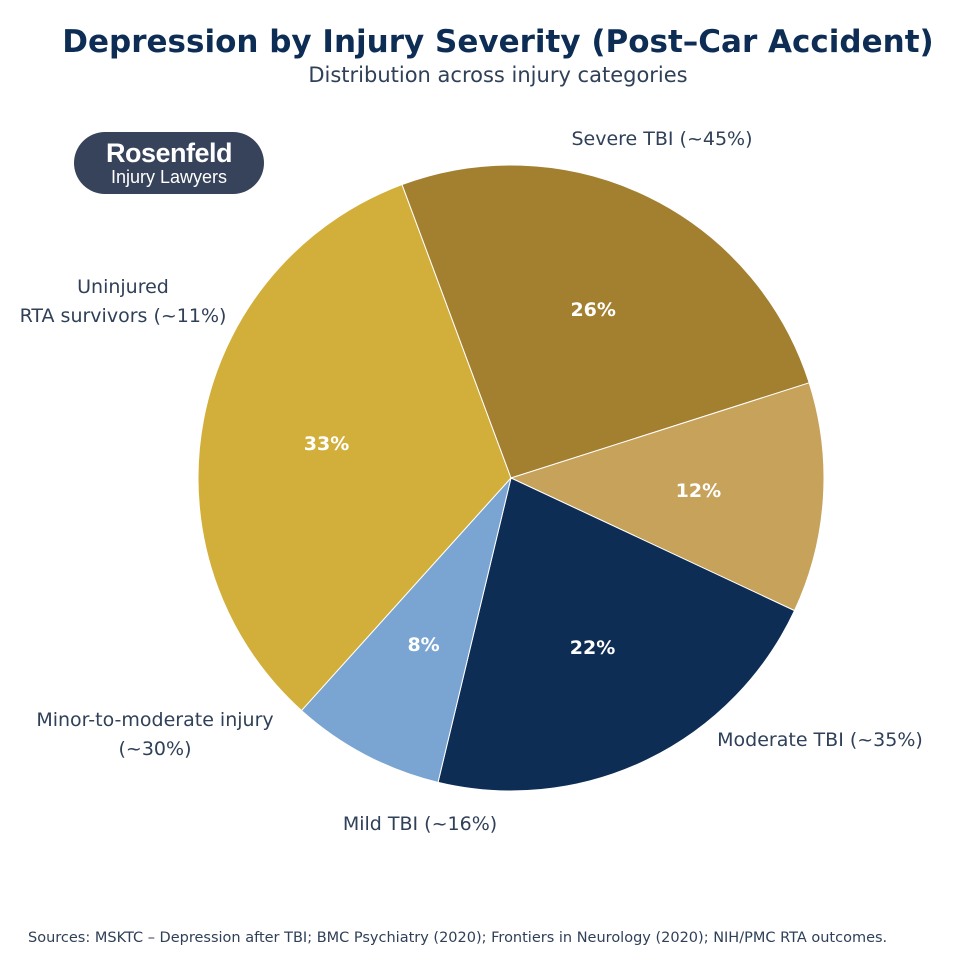 The image size is (980, 980). I want to click on slice-percent-label: 33%, so click(326, 444).